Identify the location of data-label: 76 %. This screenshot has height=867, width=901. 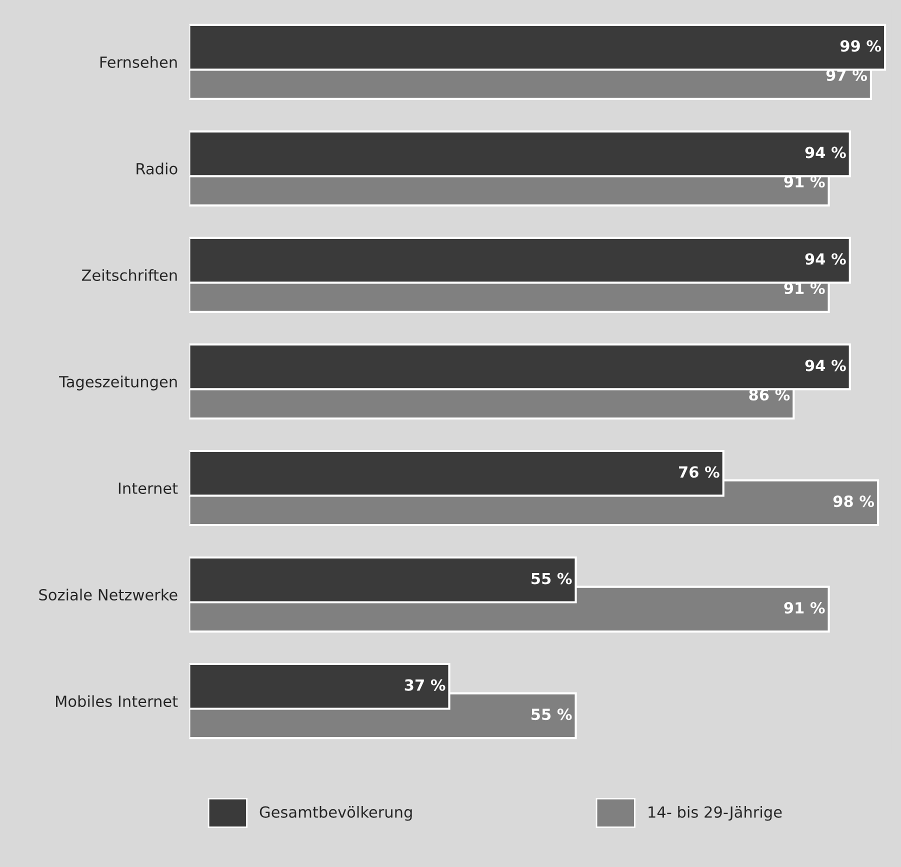
(699, 472).